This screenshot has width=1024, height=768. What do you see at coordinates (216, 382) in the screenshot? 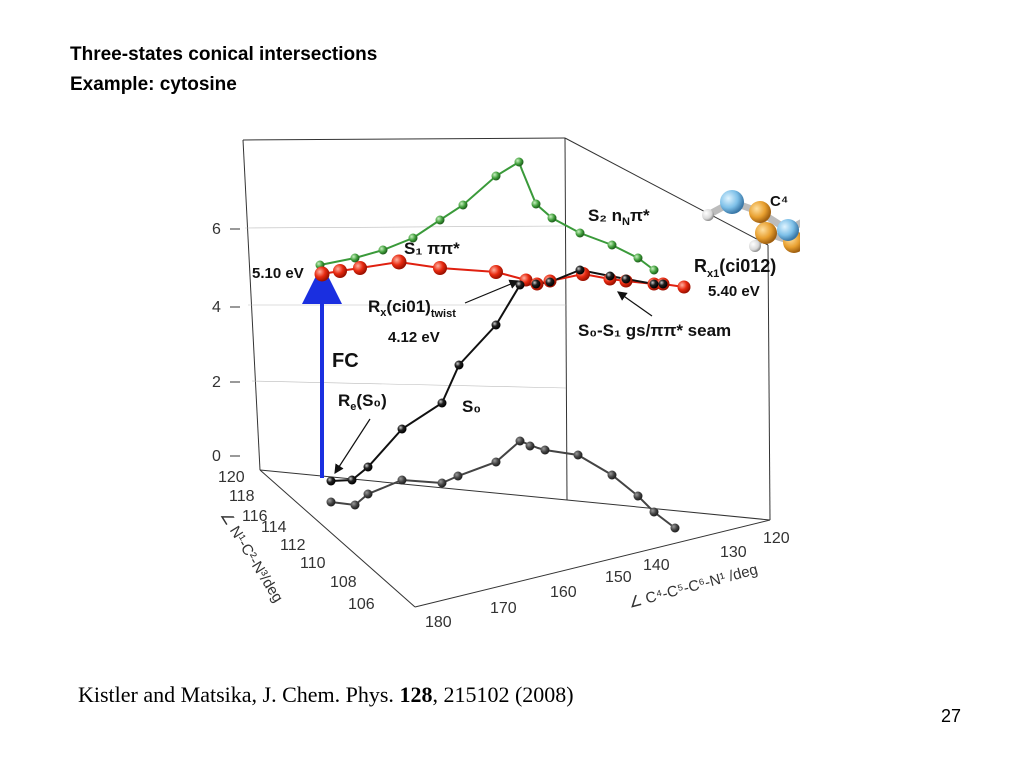
I see `z-tick-label: 2` at bounding box center [216, 382].